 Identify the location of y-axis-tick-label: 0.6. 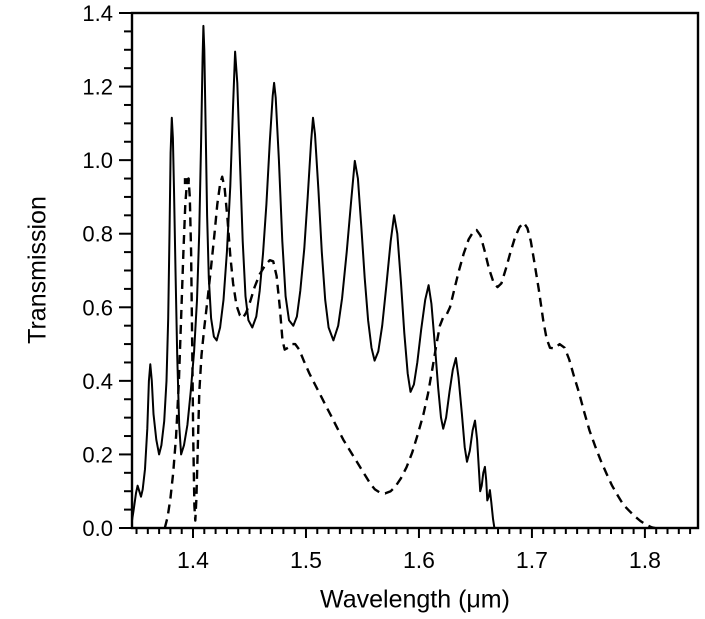
(97, 307).